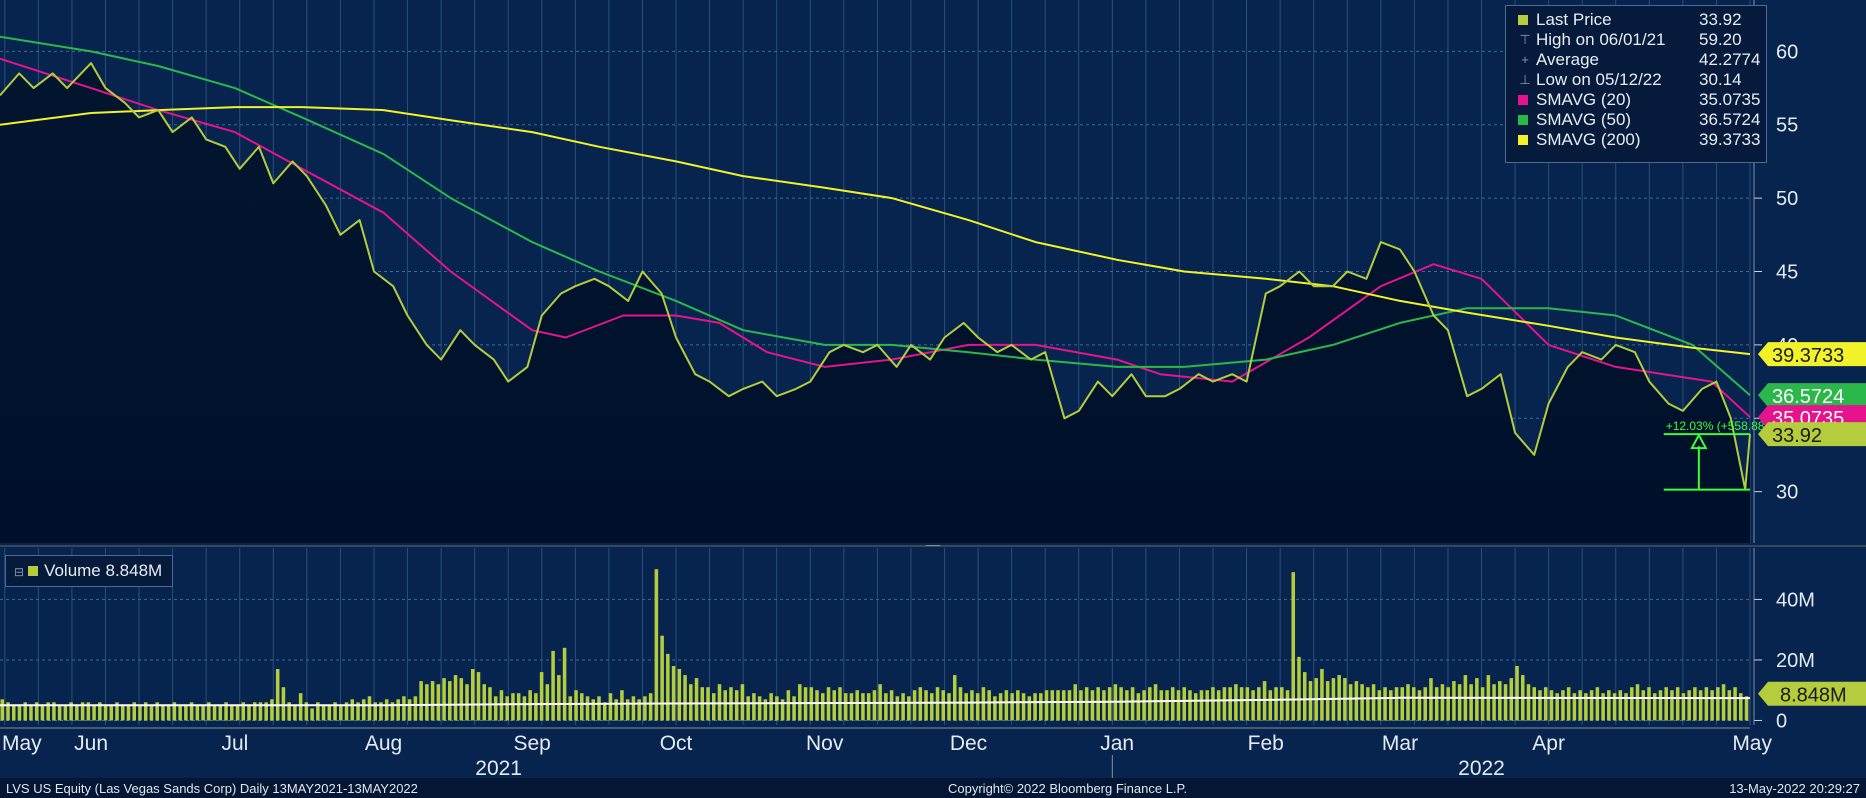 This screenshot has width=1866, height=798. I want to click on x-year-label-2021: 2021, so click(498, 767).